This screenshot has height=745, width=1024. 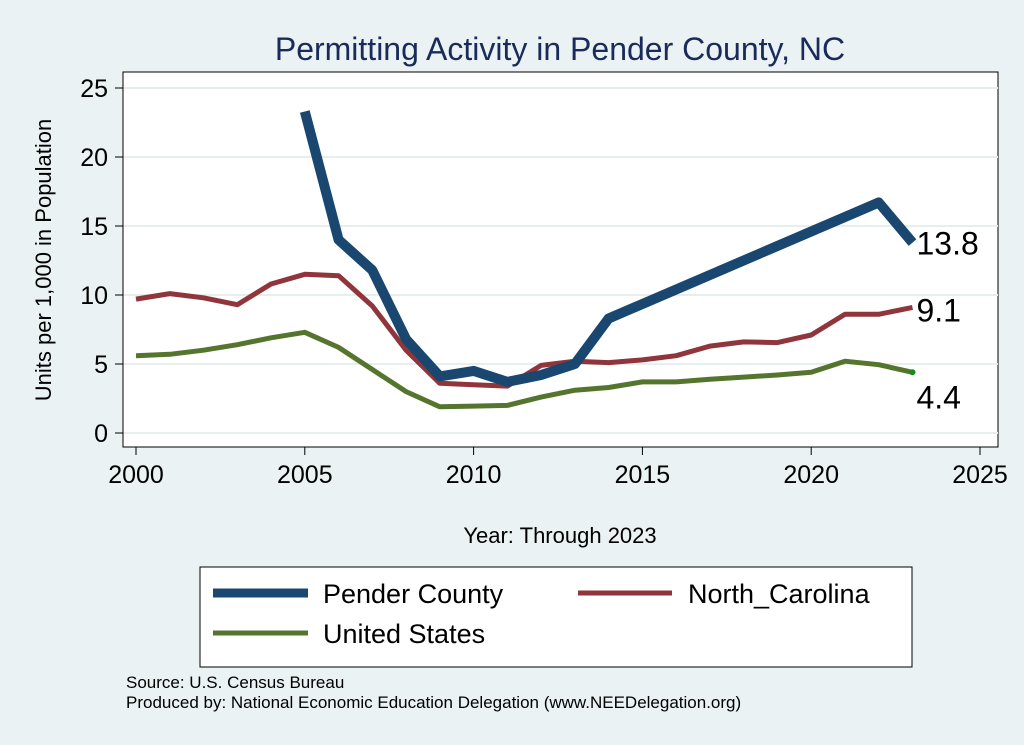 What do you see at coordinates (404, 634) in the screenshot?
I see `legend-label-us: United States` at bounding box center [404, 634].